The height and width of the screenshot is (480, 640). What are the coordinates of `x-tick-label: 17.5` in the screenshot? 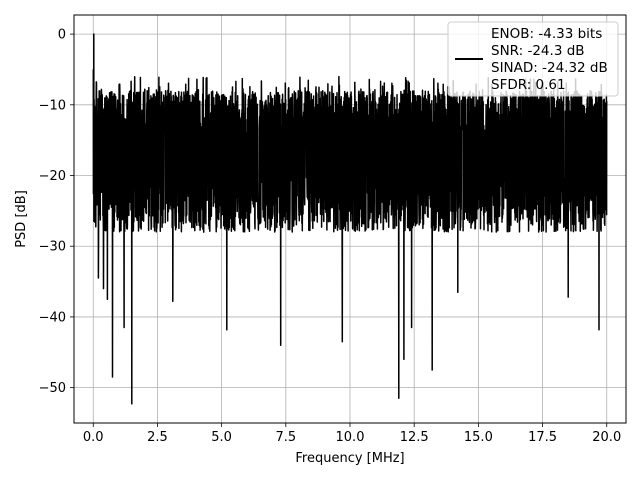 It's located at (542, 437).